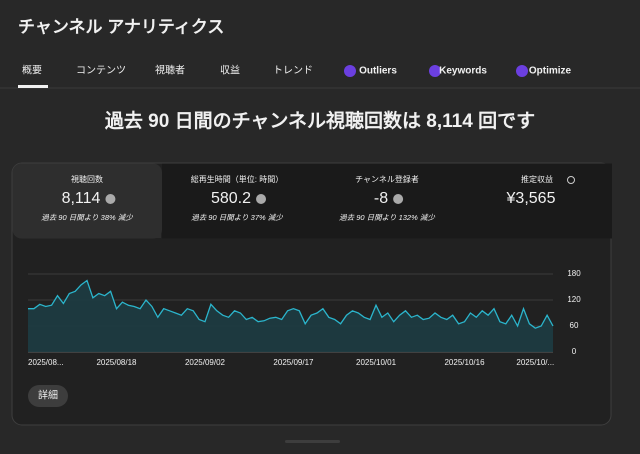  I want to click on metric-note: 過去 90 日間より 132% 減少, so click(387, 217).